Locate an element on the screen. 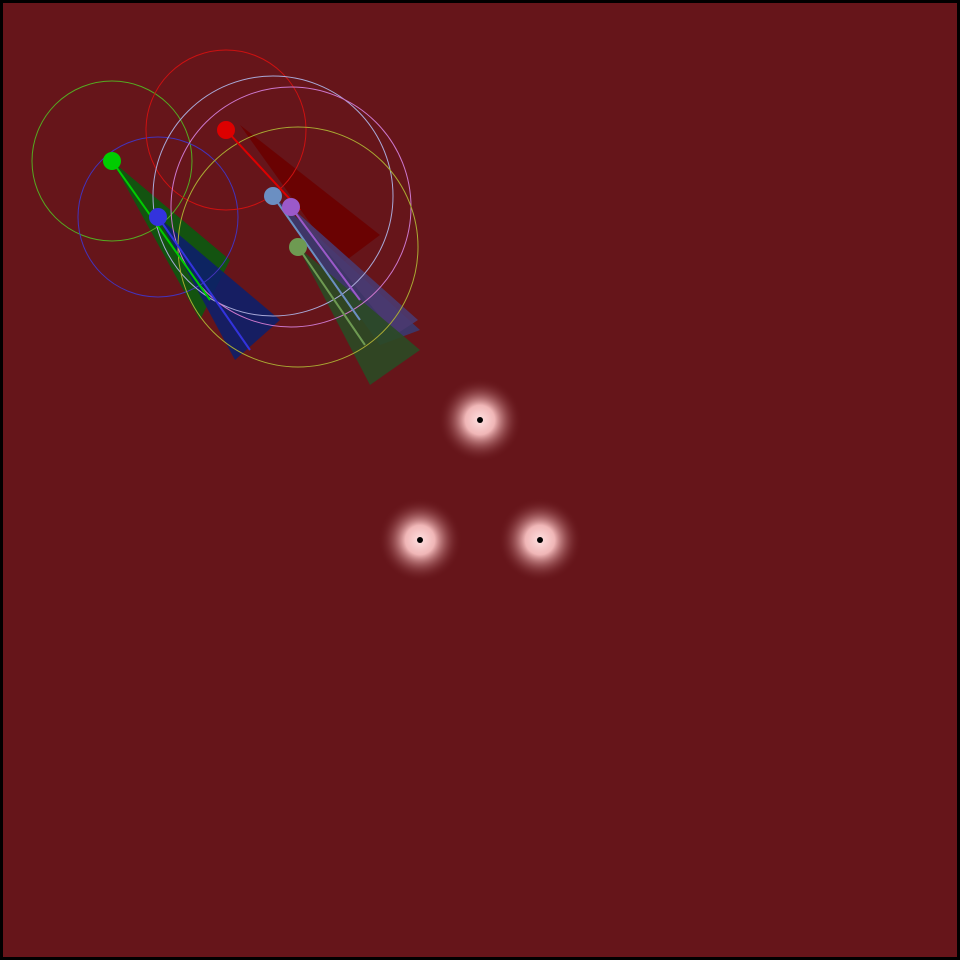  sensor-ring-green is located at coordinates (112, 161).